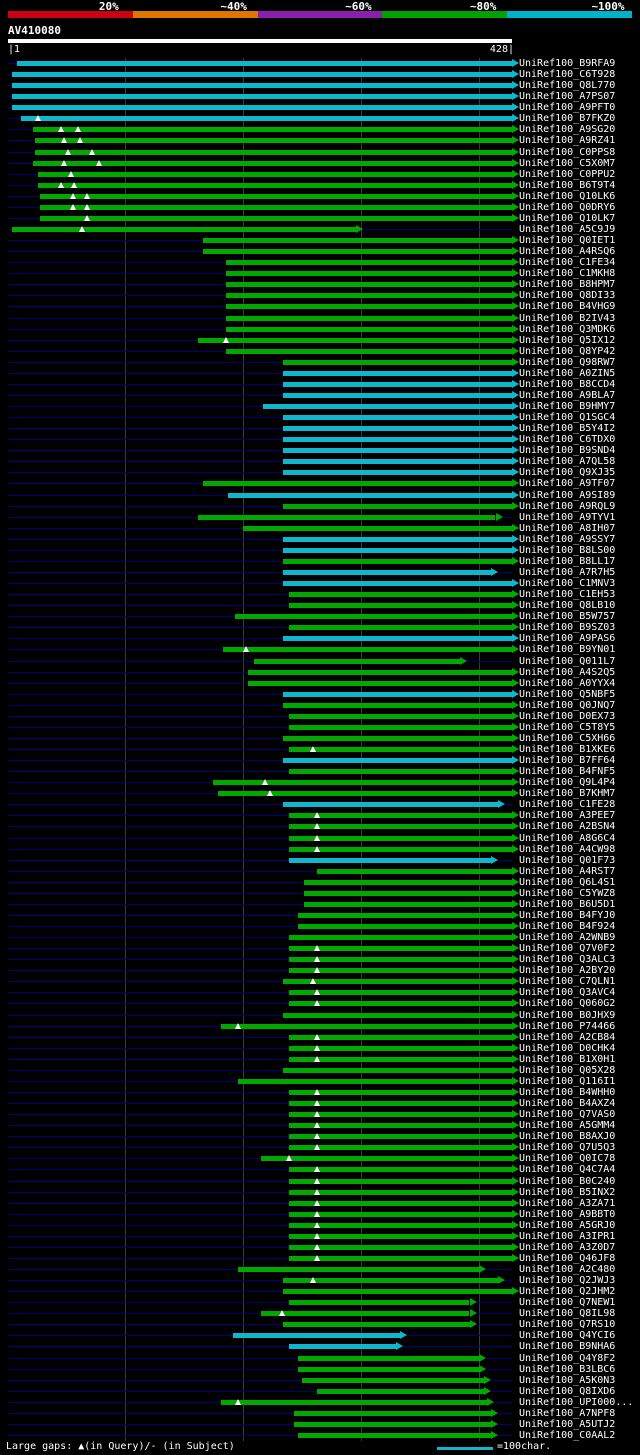  Describe the element at coordinates (567, 1126) in the screenshot. I see `hit-label: UniRef100_A5GMM4` at that location.